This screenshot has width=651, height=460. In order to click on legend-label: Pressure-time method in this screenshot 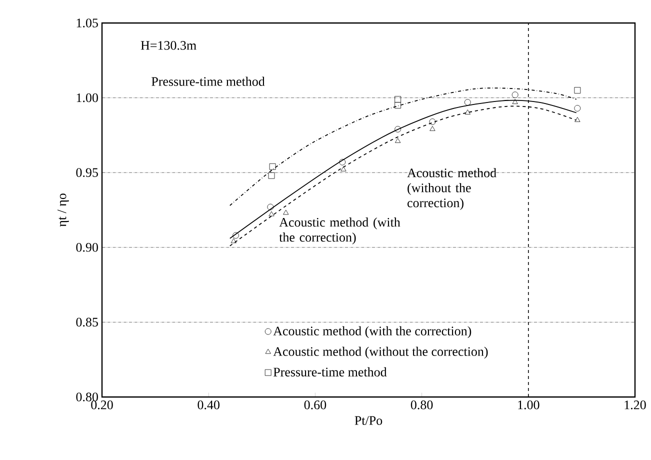, I will do `click(330, 371)`.